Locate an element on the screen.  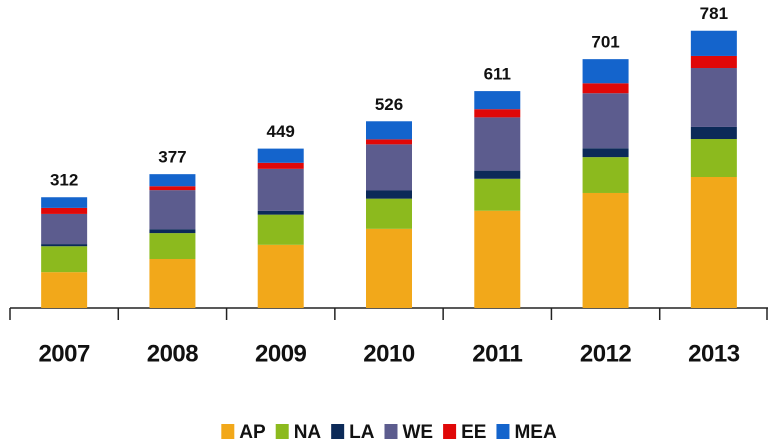
total-label: 377 is located at coordinates (172, 157).